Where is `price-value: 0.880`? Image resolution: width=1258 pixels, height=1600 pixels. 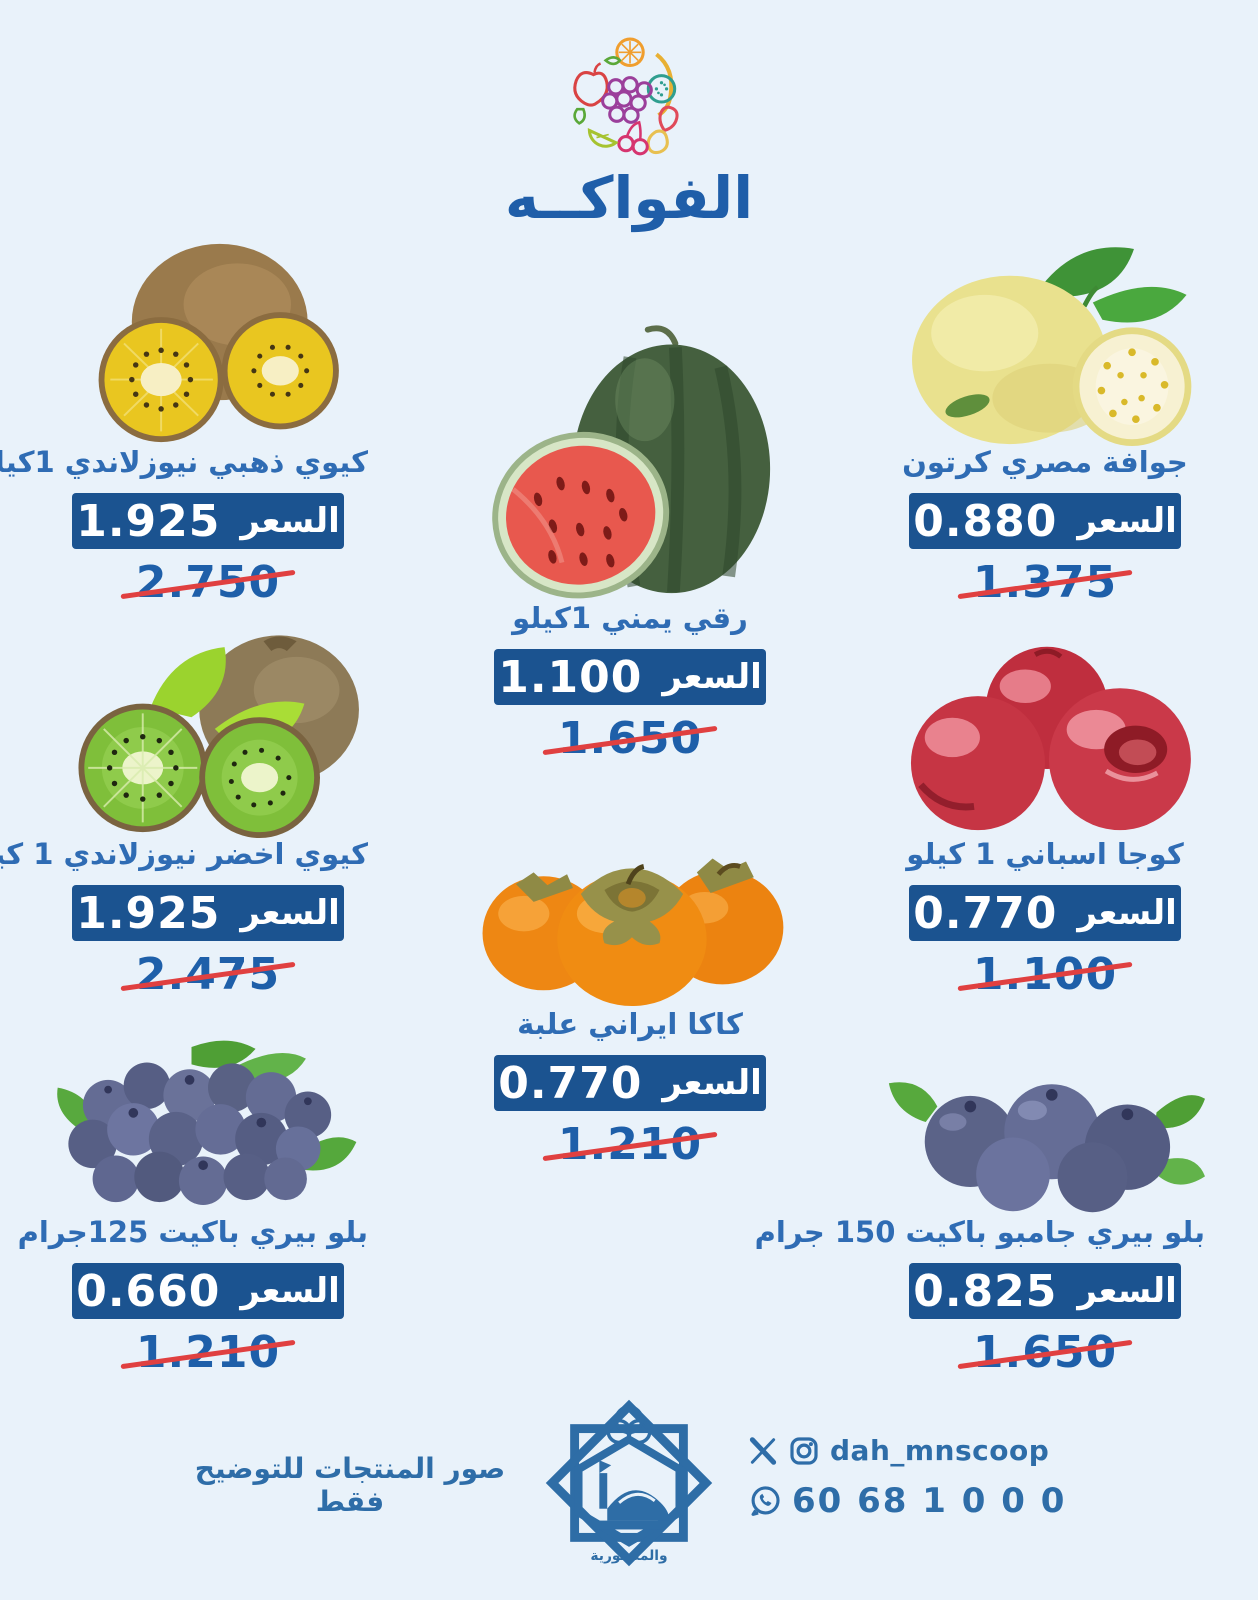
price-value: 0.880 is located at coordinates (985, 521).